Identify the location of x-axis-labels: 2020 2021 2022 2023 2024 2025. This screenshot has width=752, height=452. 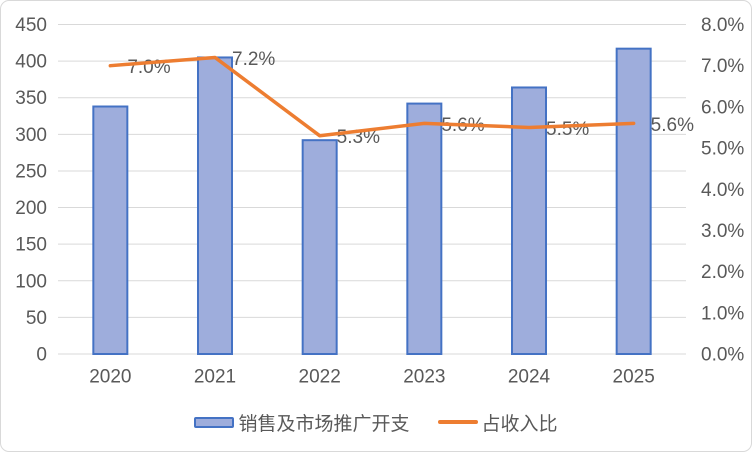
(372, 377).